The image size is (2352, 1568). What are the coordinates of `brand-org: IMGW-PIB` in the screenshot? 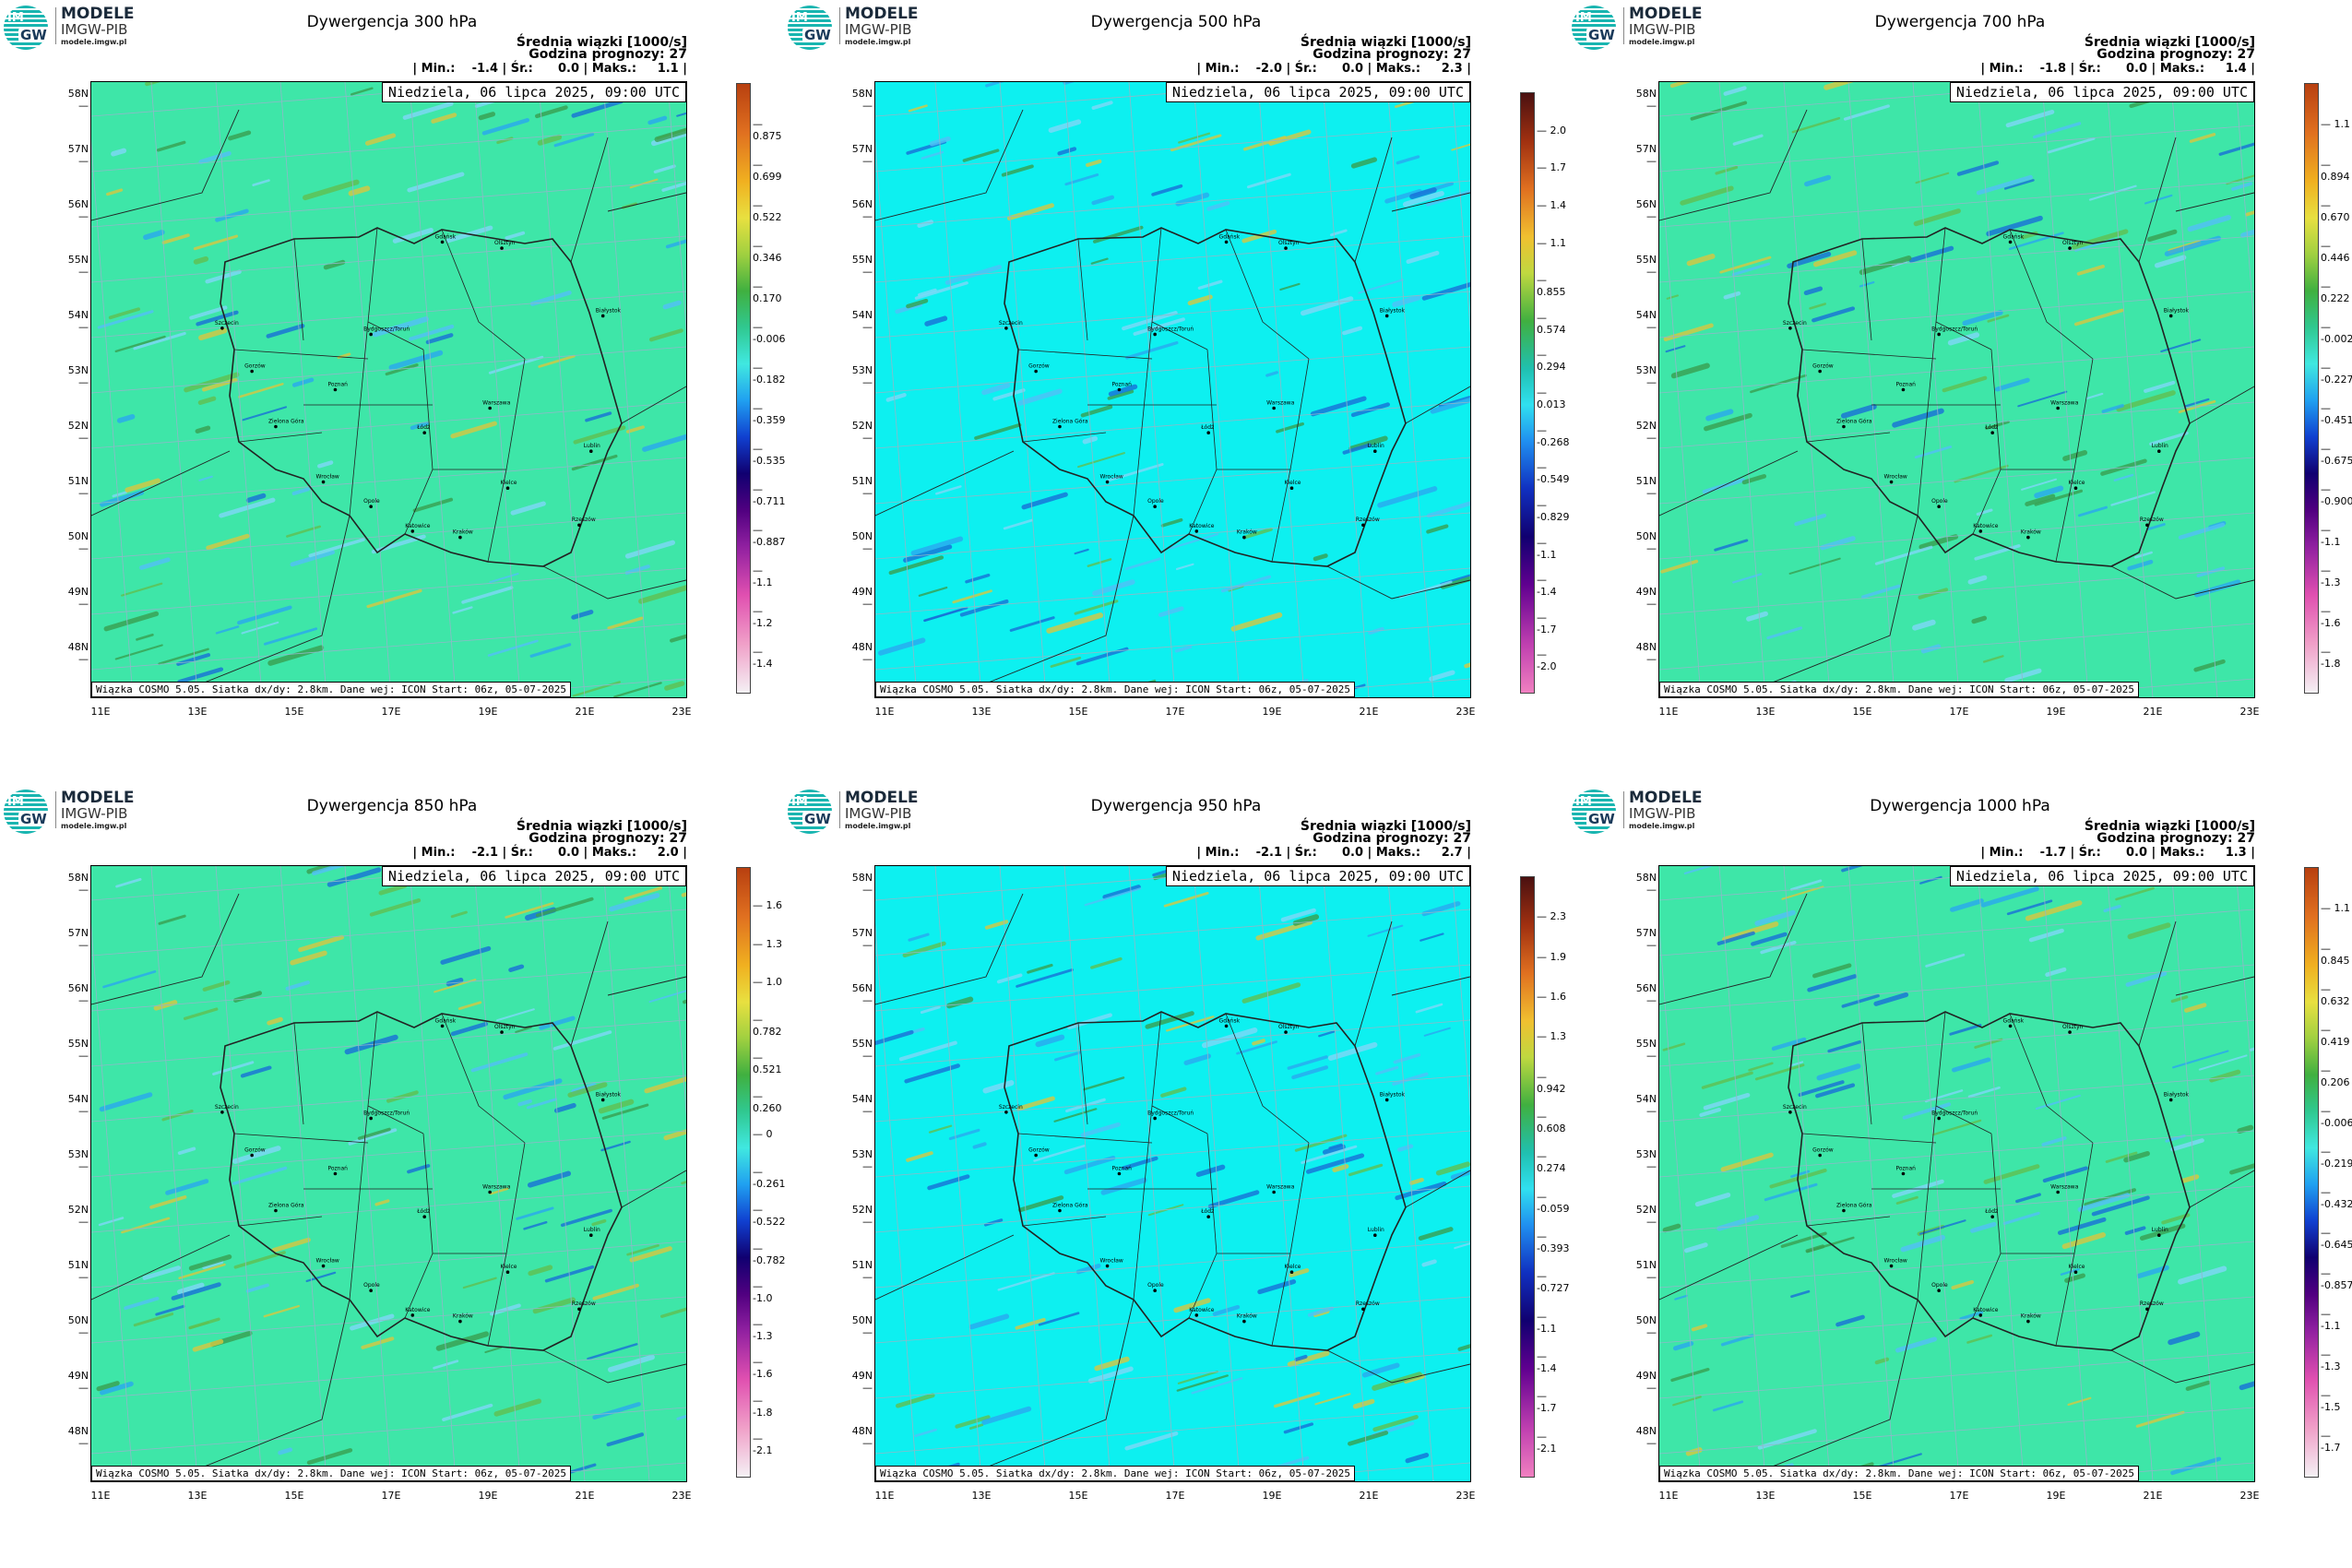 It's located at (94, 813).